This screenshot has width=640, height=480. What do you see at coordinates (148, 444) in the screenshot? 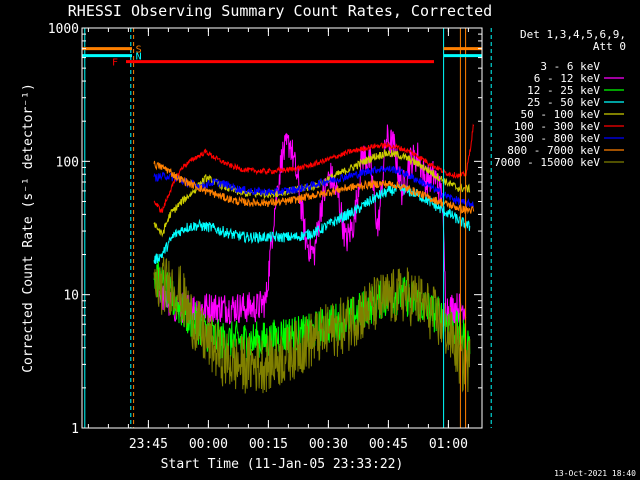
I see `x-tick-label: 23:45` at bounding box center [148, 444].